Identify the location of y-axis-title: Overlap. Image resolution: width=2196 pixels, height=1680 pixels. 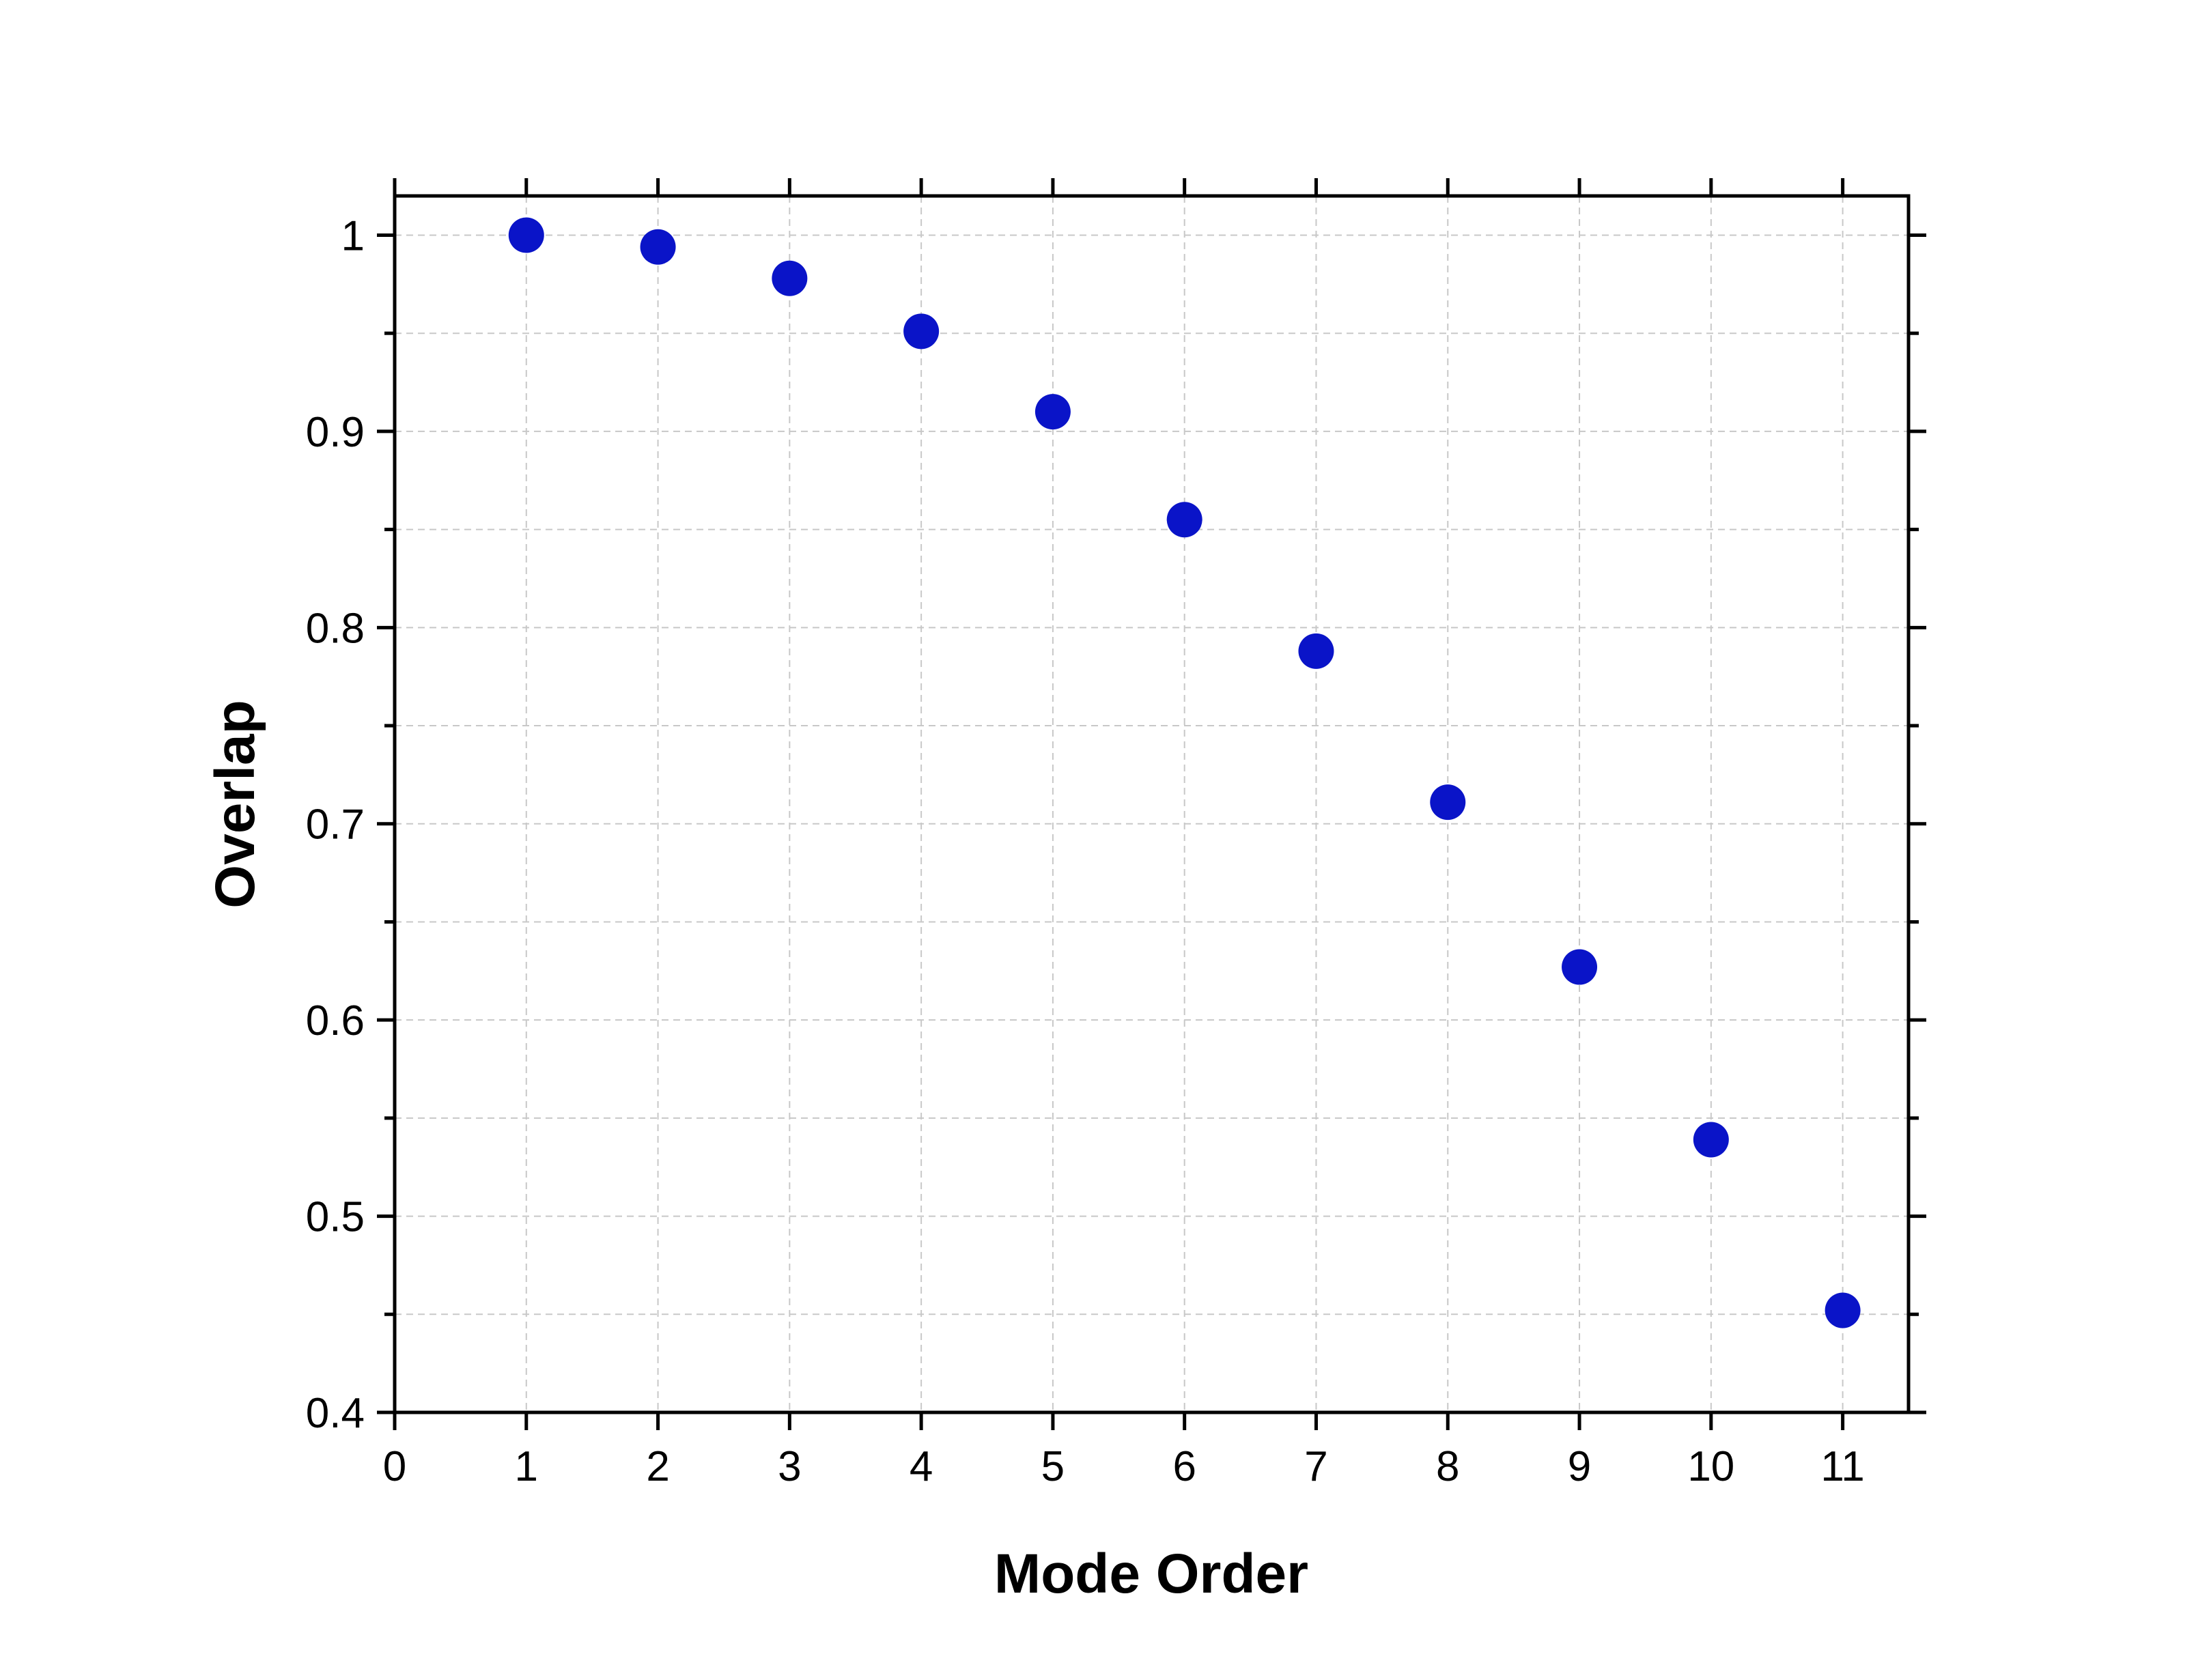
(235, 804).